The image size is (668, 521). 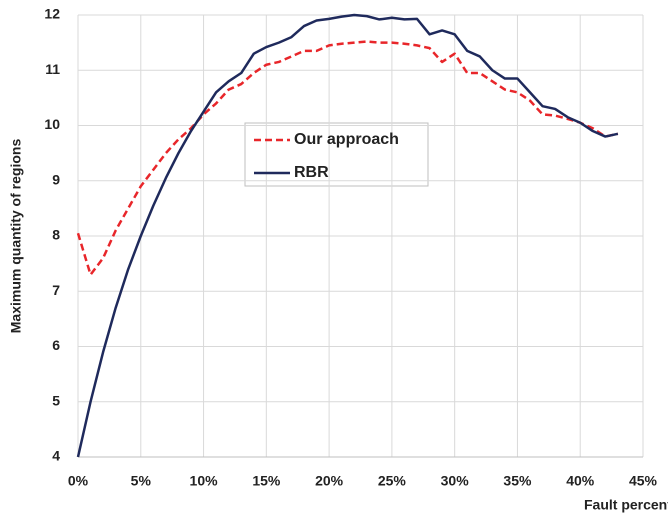 I want to click on legend, so click(x=336, y=154).